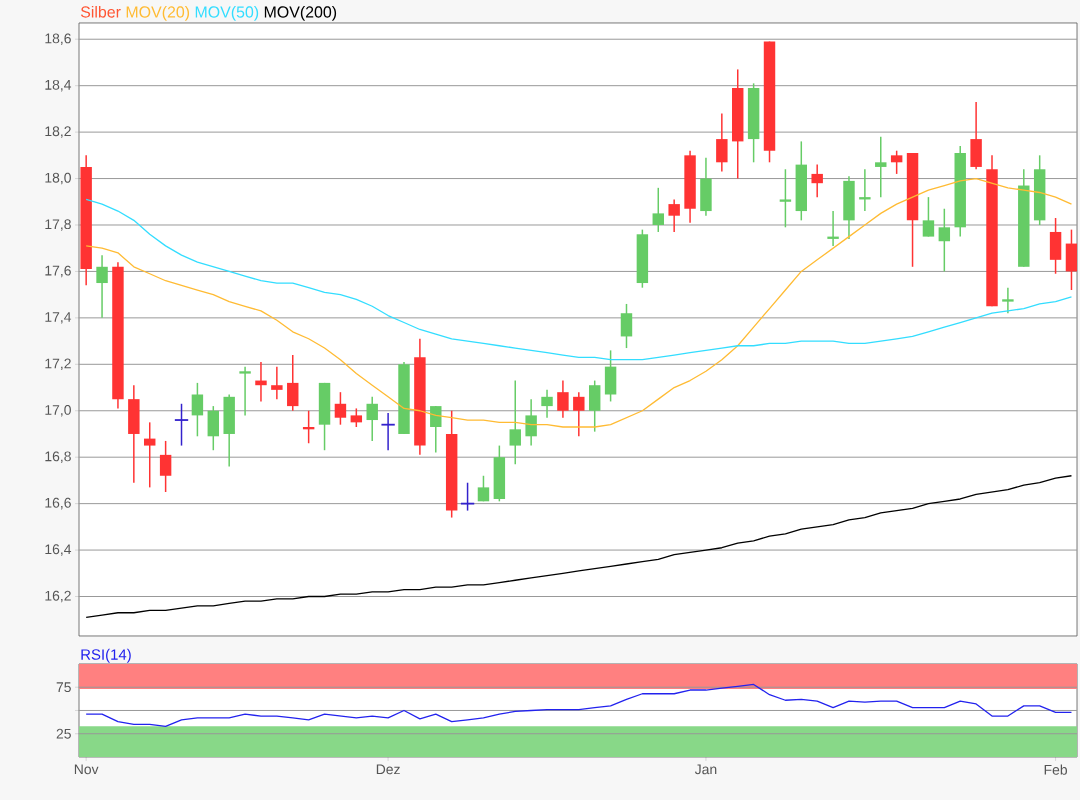  I want to click on x-tick-label: Dez, so click(388, 769).